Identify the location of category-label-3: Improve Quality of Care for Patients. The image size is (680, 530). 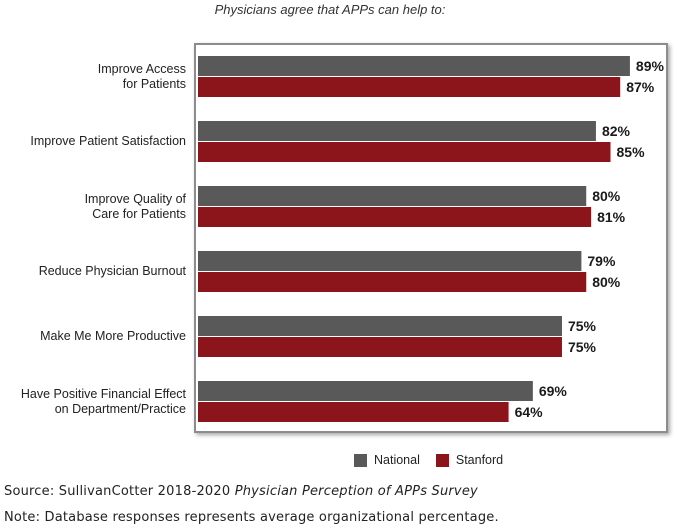
(135, 206).